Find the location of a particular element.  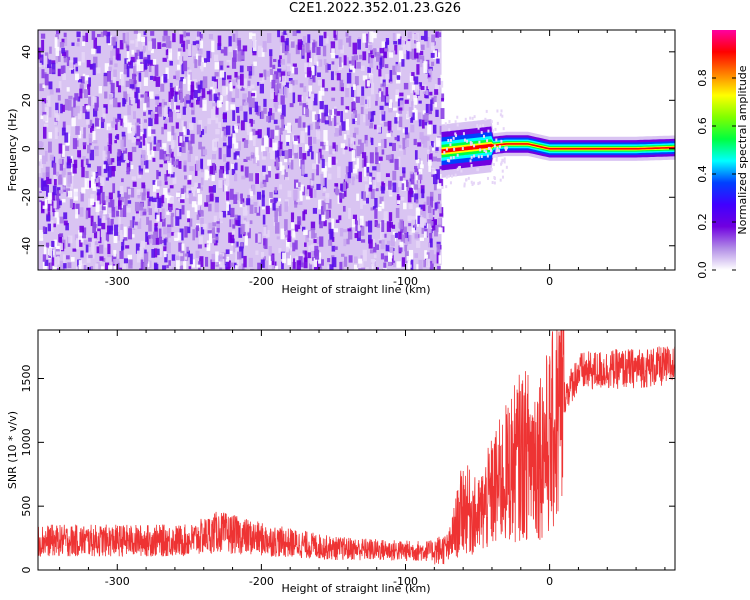

y-tick-label: -20 is located at coordinates (26, 197).